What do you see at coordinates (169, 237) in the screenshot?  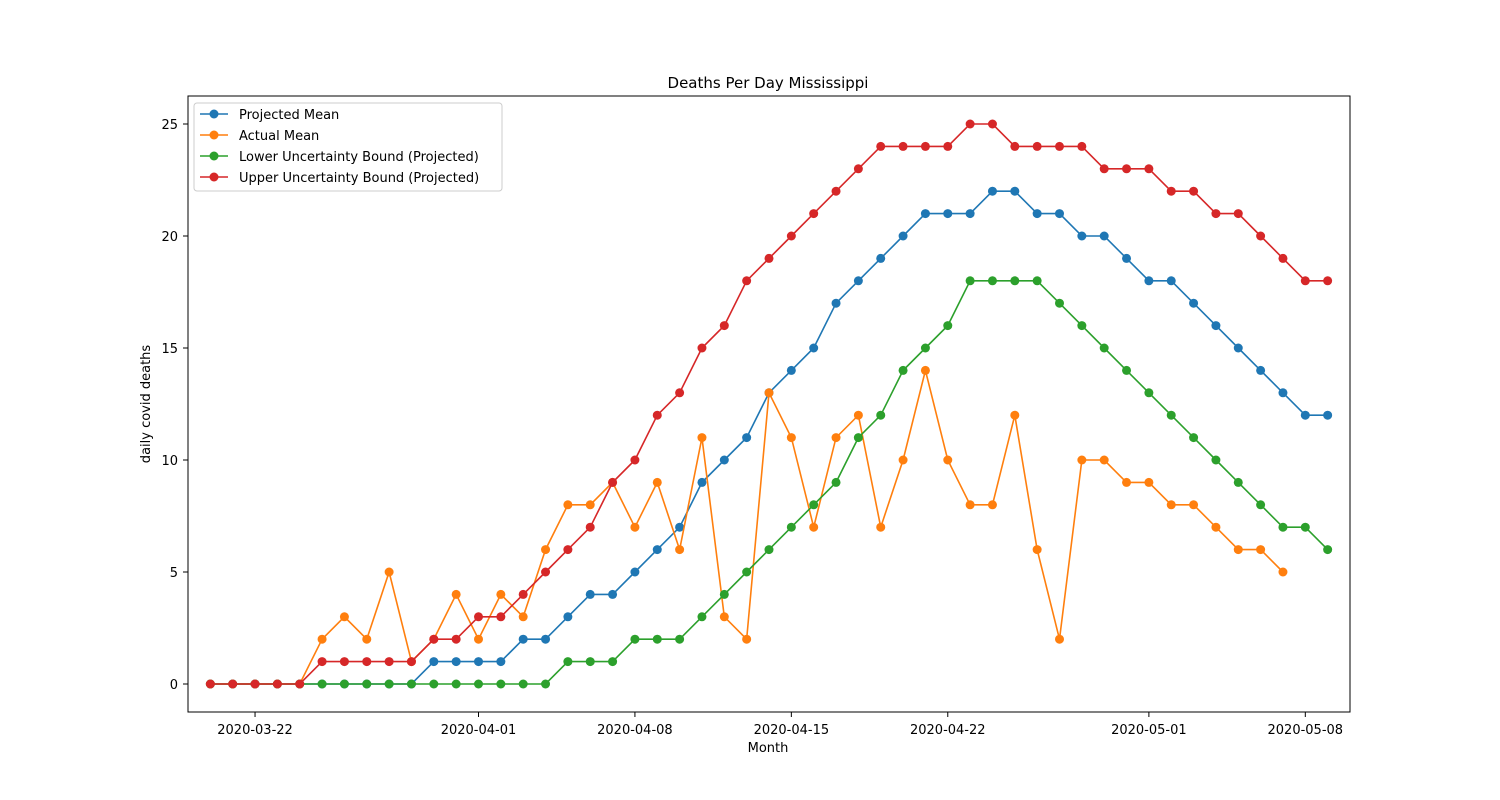 I see `y-tick-label: 20` at bounding box center [169, 237].